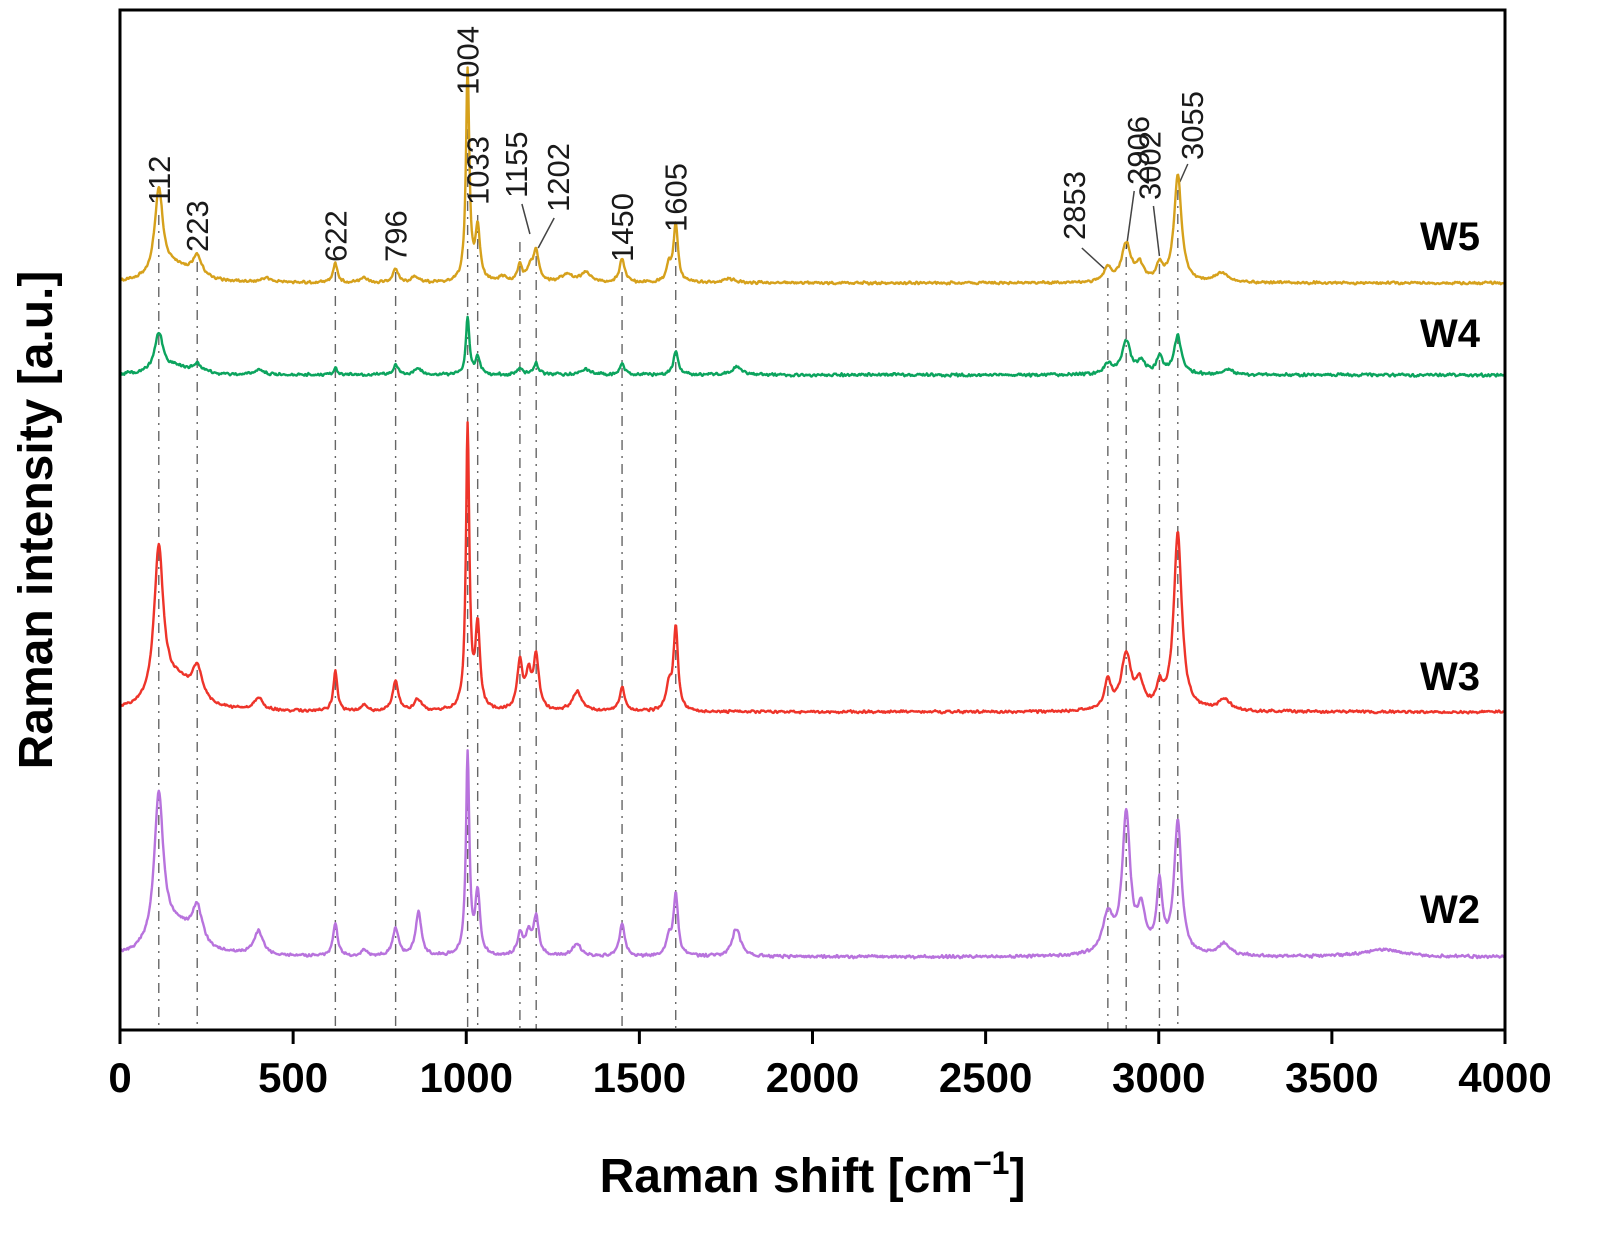 The width and height of the screenshot is (1606, 1251). What do you see at coordinates (1450, 677) in the screenshot?
I see `series-label-W3: W3` at bounding box center [1450, 677].